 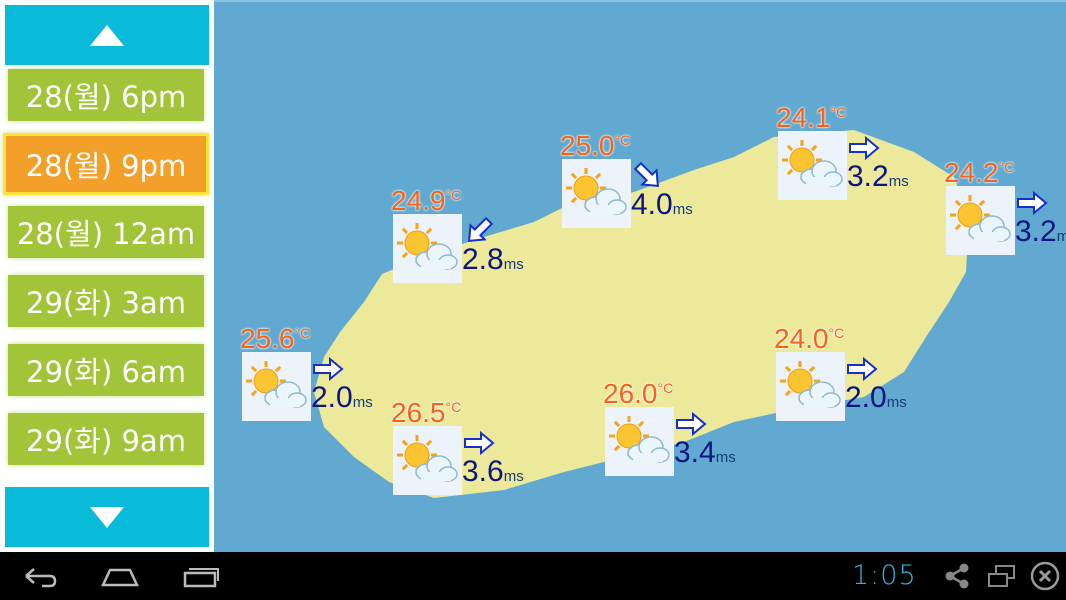 I want to click on weather-station: 24.1°C 3.2ms, so click(x=866, y=157).